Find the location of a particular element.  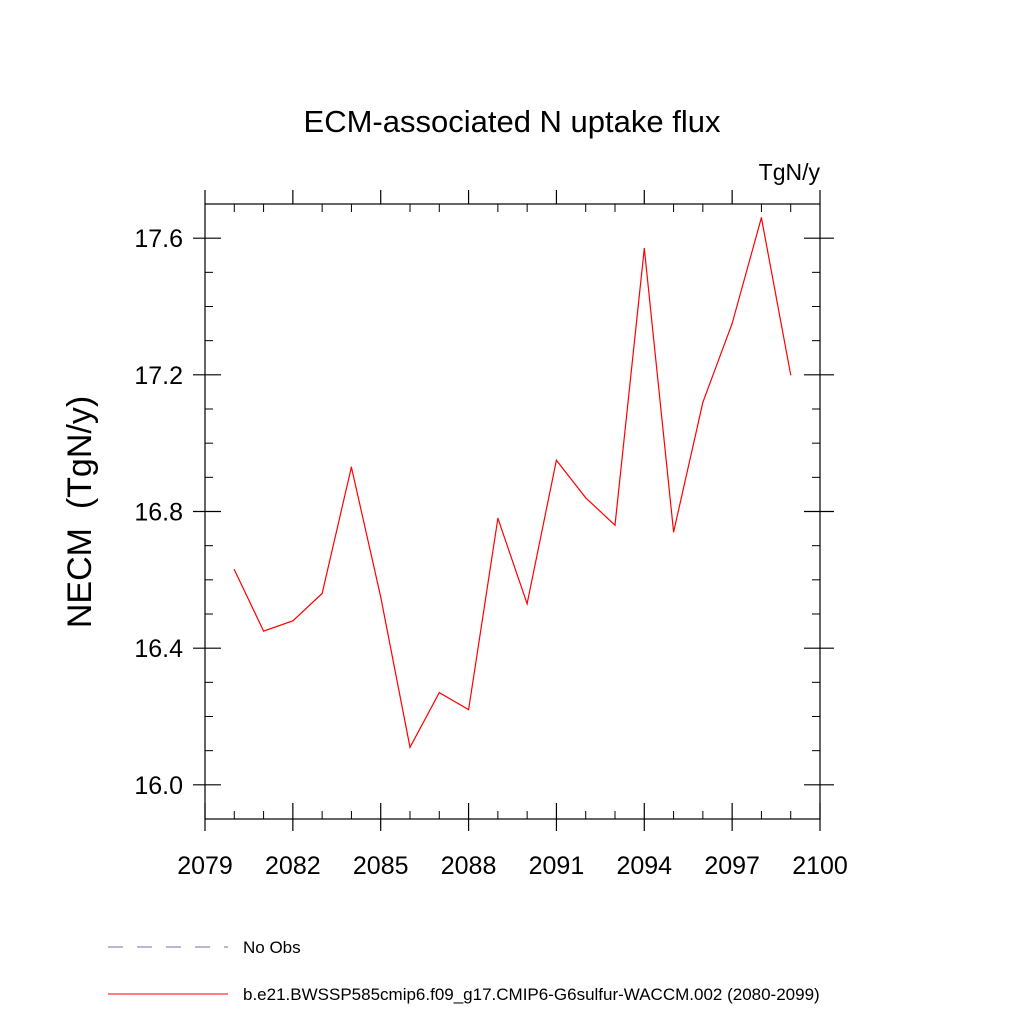

x-tick-label: 2079 is located at coordinates (205, 866).